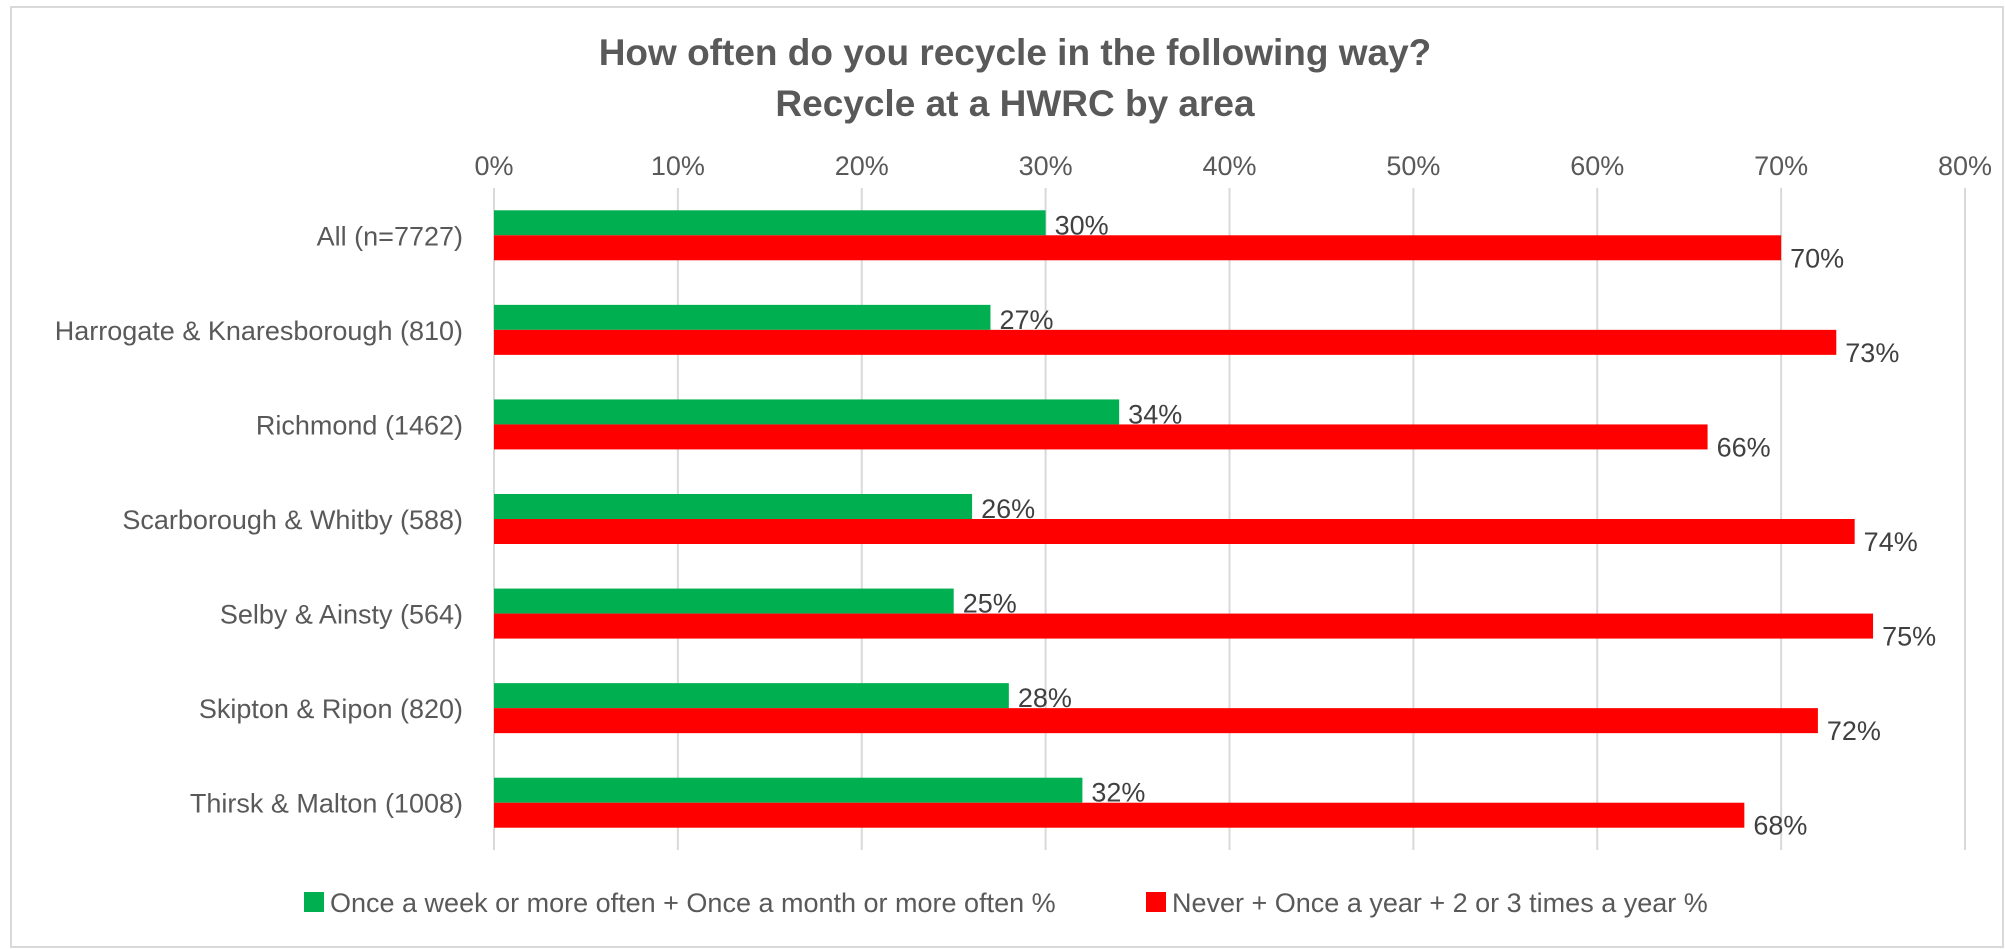  What do you see at coordinates (1781, 166) in the screenshot?
I see `x-tick-label: 70%` at bounding box center [1781, 166].